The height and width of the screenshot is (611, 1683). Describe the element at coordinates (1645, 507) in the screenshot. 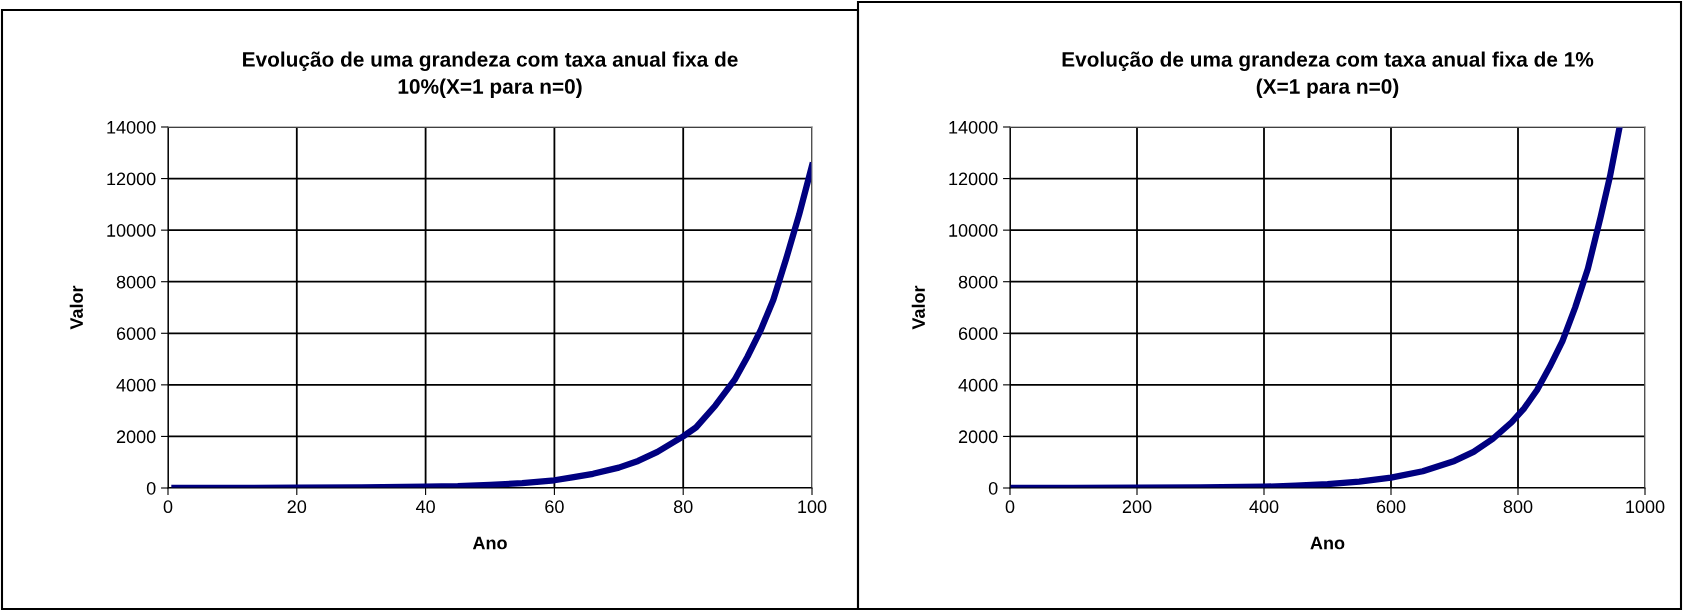

I see `x-tick-label: 1000` at that location.